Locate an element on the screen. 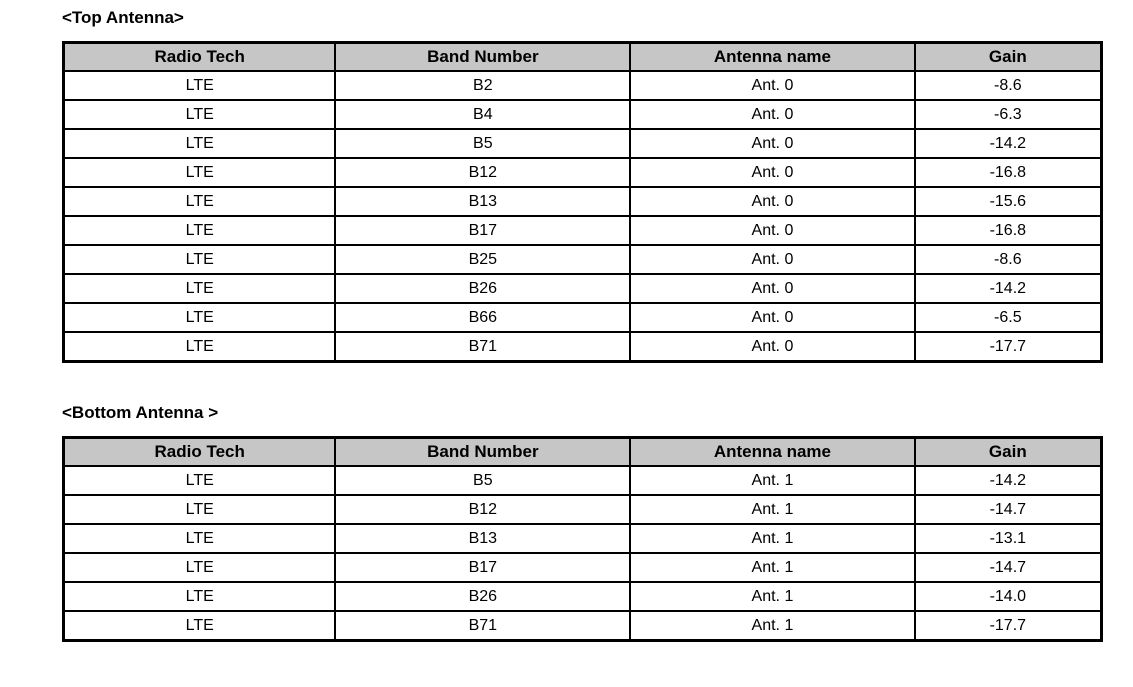 The height and width of the screenshot is (687, 1133). table-row: LTE B71 Ant. 1 -17.7 is located at coordinates (582, 626).